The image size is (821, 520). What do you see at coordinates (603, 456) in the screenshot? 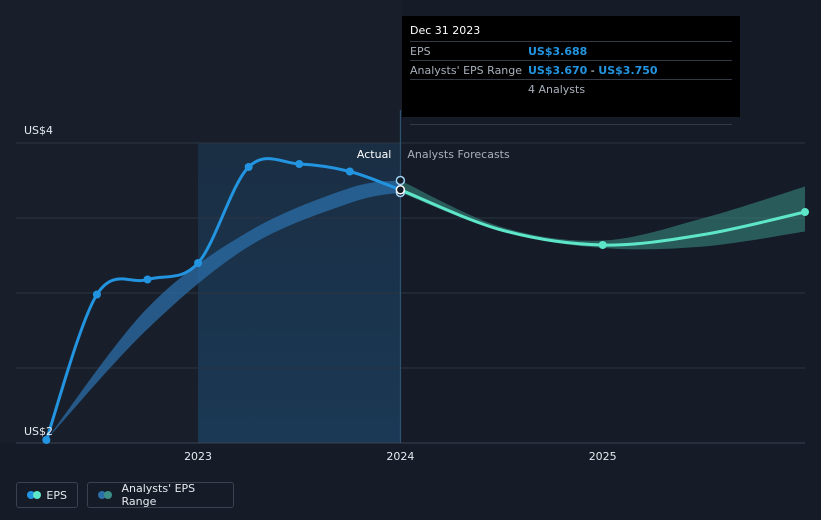
I see `x-tick-label: 2025` at bounding box center [603, 456].